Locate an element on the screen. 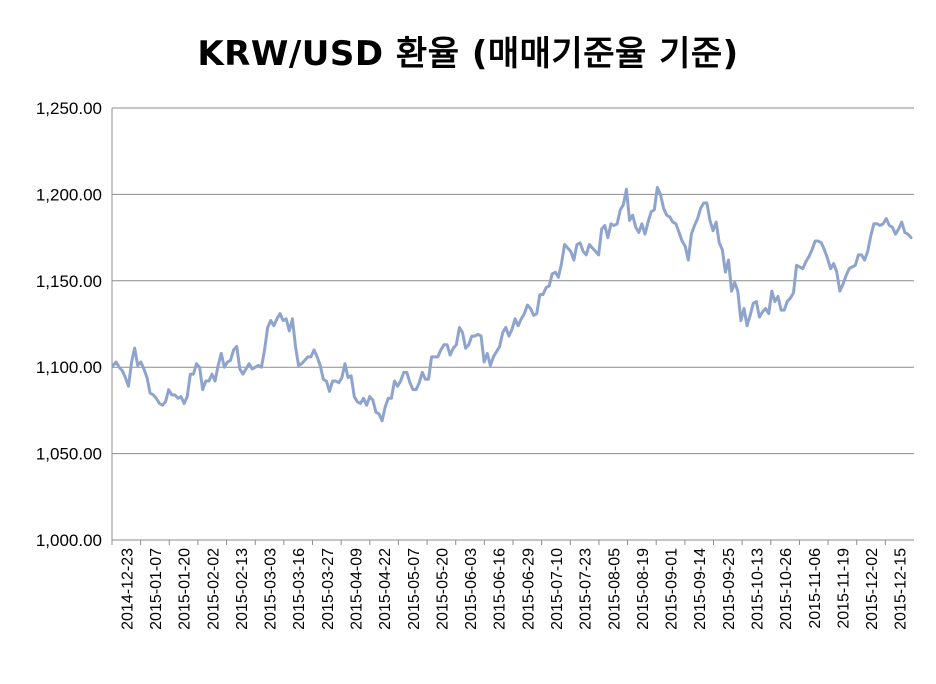 Image resolution: width=936 pixels, height=684 pixels. x-tick-label: 2015-01-20 is located at coordinates (185, 589).